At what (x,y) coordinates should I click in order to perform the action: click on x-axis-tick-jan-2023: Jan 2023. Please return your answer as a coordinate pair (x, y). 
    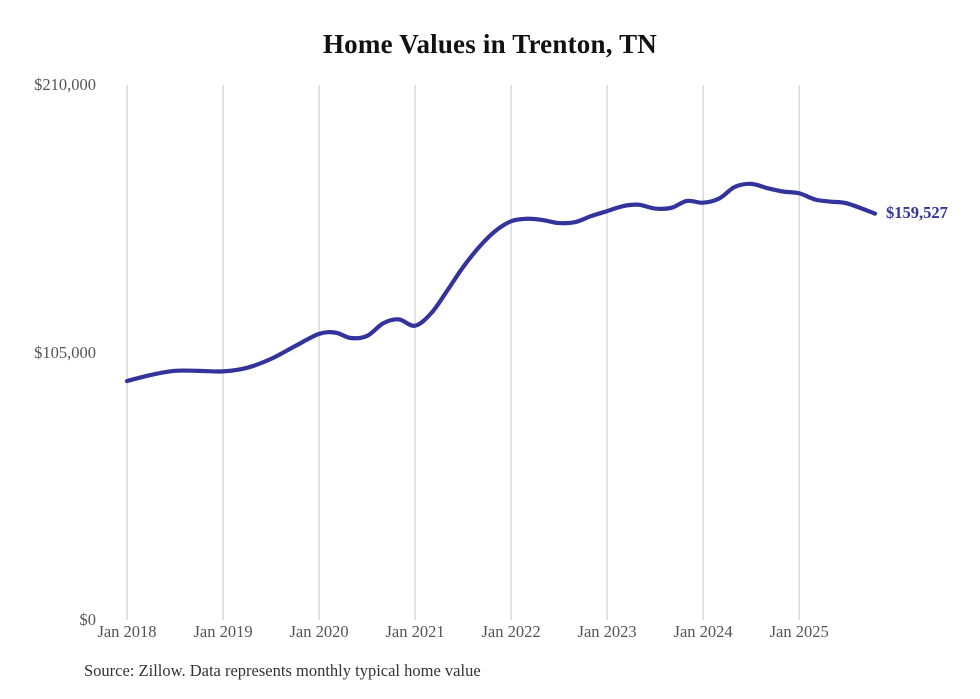
    Looking at the image, I should click on (607, 631).